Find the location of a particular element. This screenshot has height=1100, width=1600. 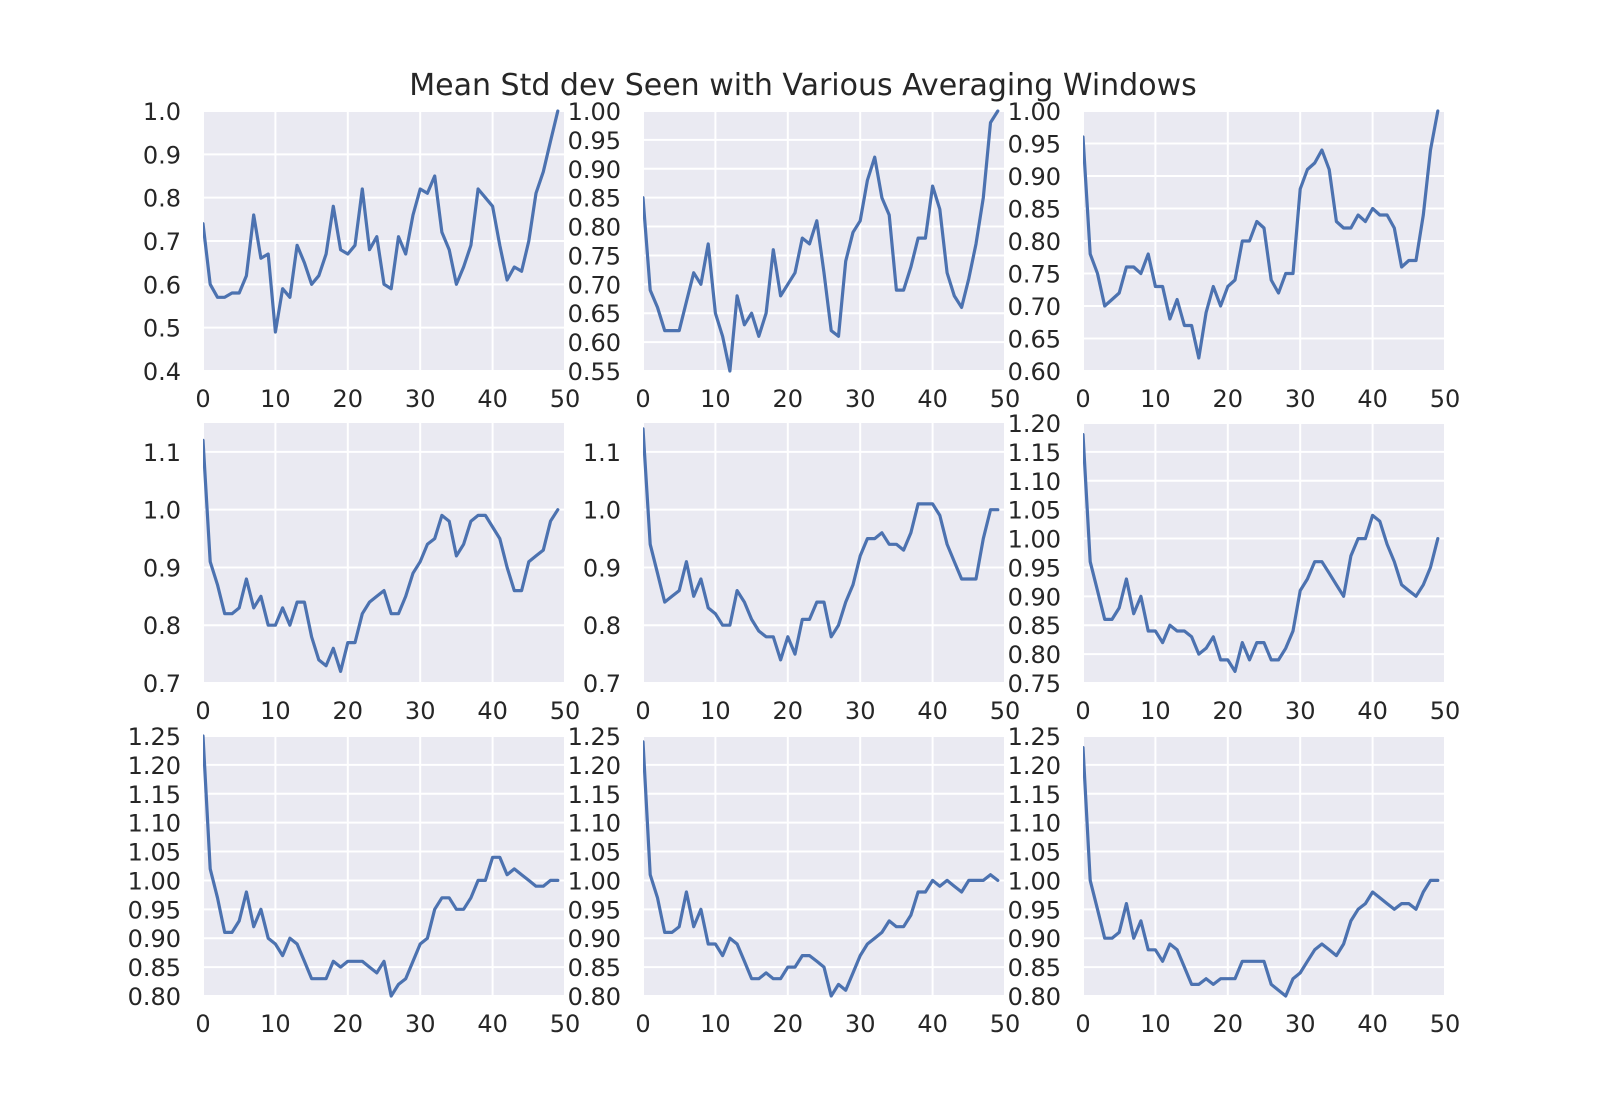

y-tick-label: 0.60 is located at coordinates (1034, 372).